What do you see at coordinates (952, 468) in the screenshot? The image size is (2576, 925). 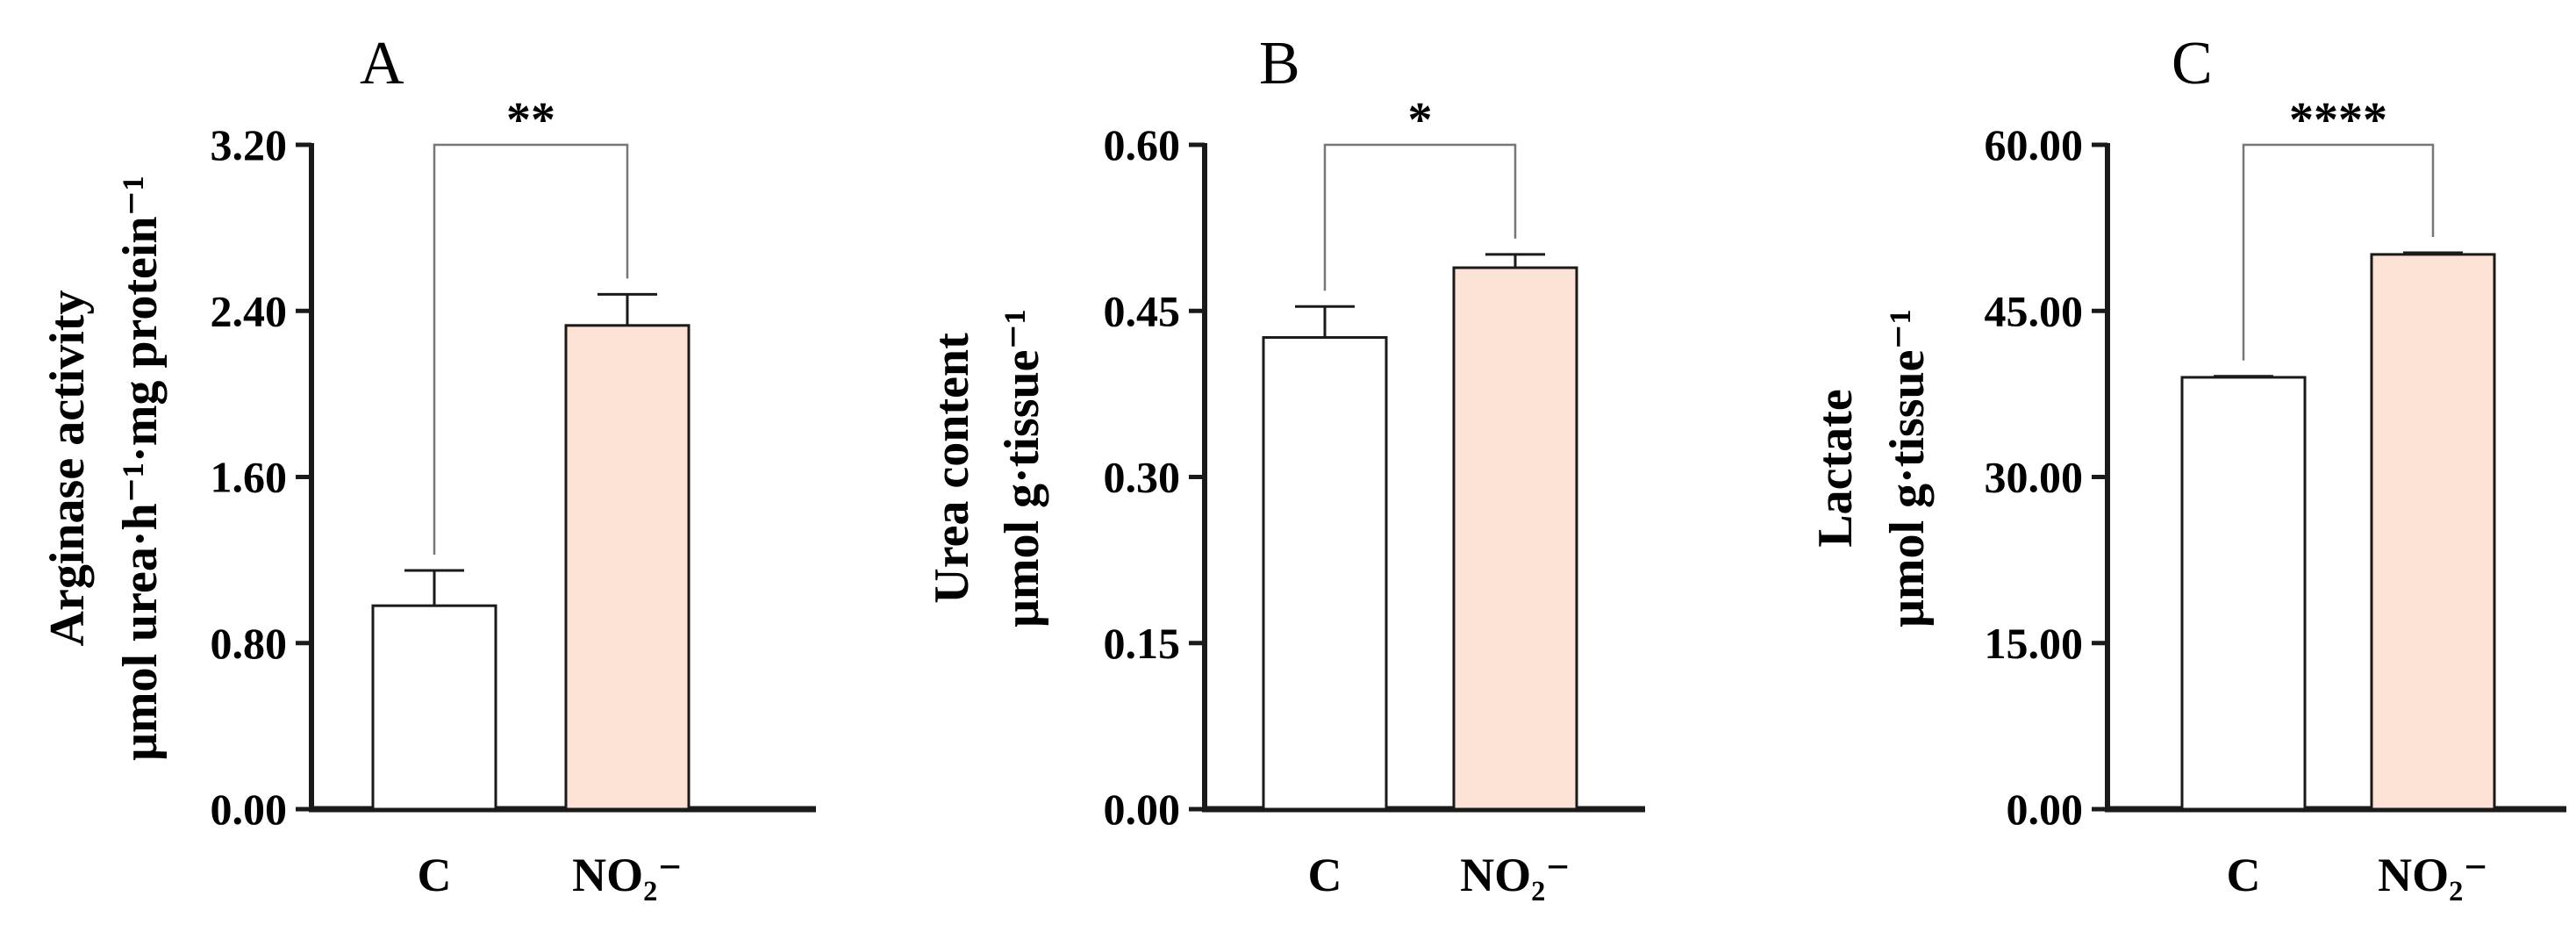 I see `y-axis-label-line1: Urea content` at bounding box center [952, 468].